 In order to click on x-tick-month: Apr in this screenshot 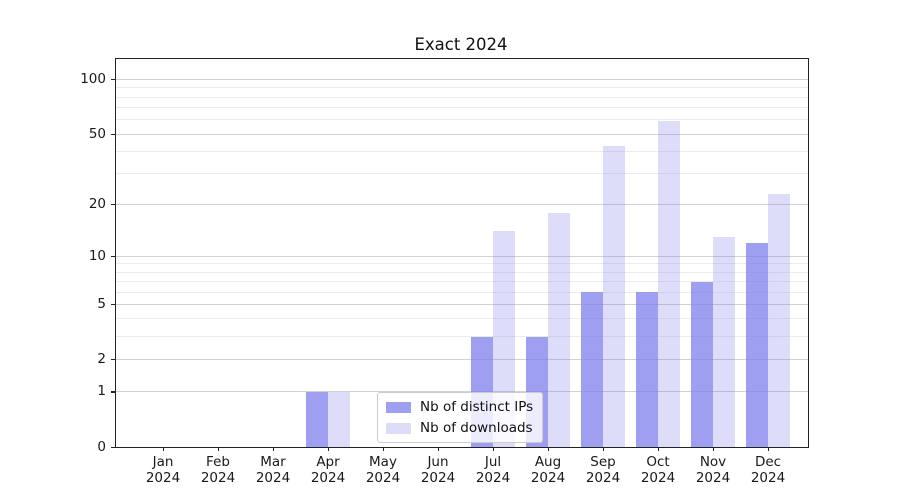, I will do `click(328, 462)`.